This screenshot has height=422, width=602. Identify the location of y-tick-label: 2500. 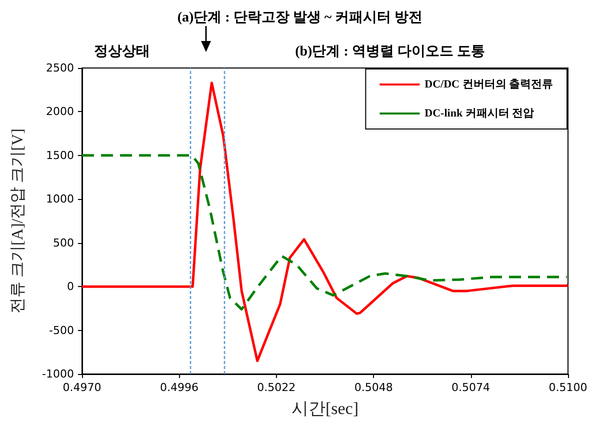
(60, 68).